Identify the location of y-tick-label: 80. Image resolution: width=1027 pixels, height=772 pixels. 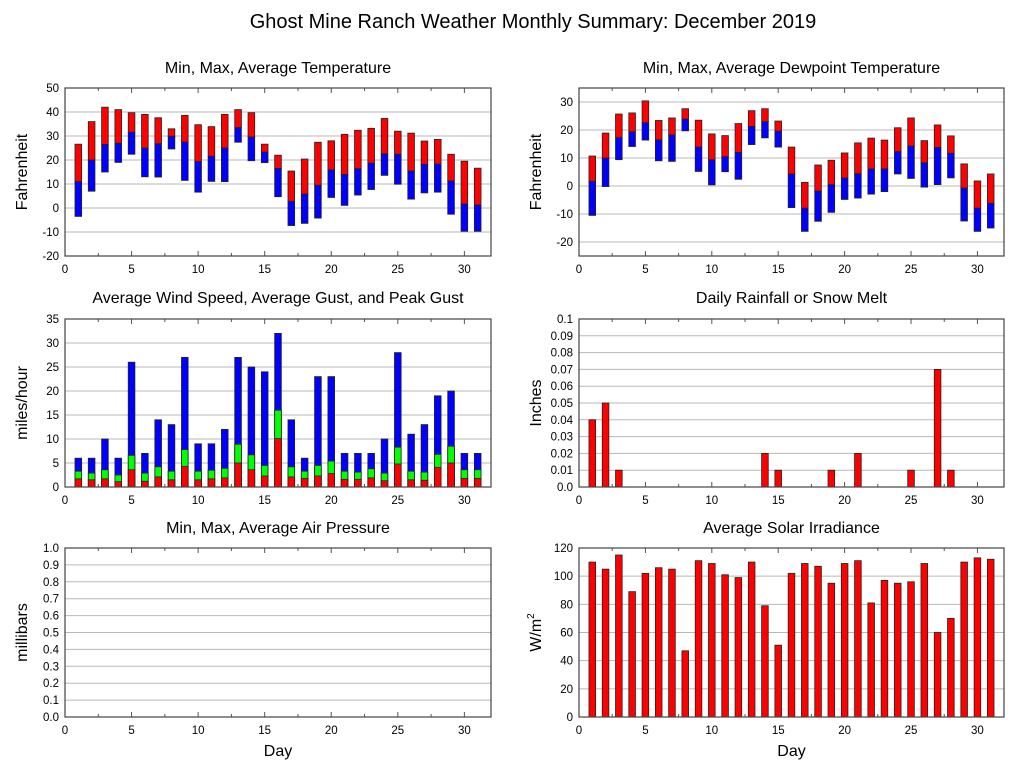
(566, 605).